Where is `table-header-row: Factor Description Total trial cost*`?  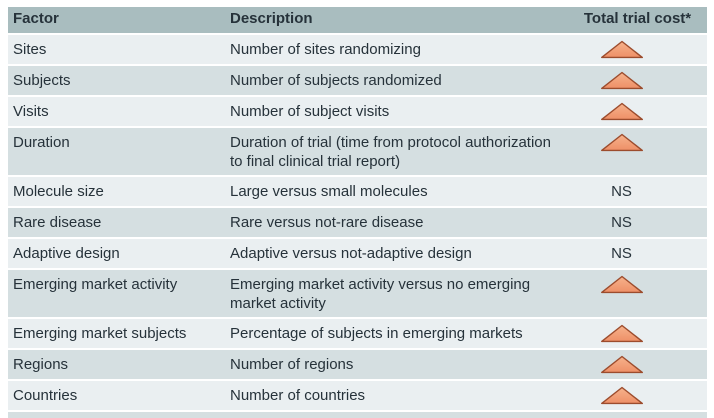
table-header-row: Factor Description Total trial cost* is located at coordinates (357, 20).